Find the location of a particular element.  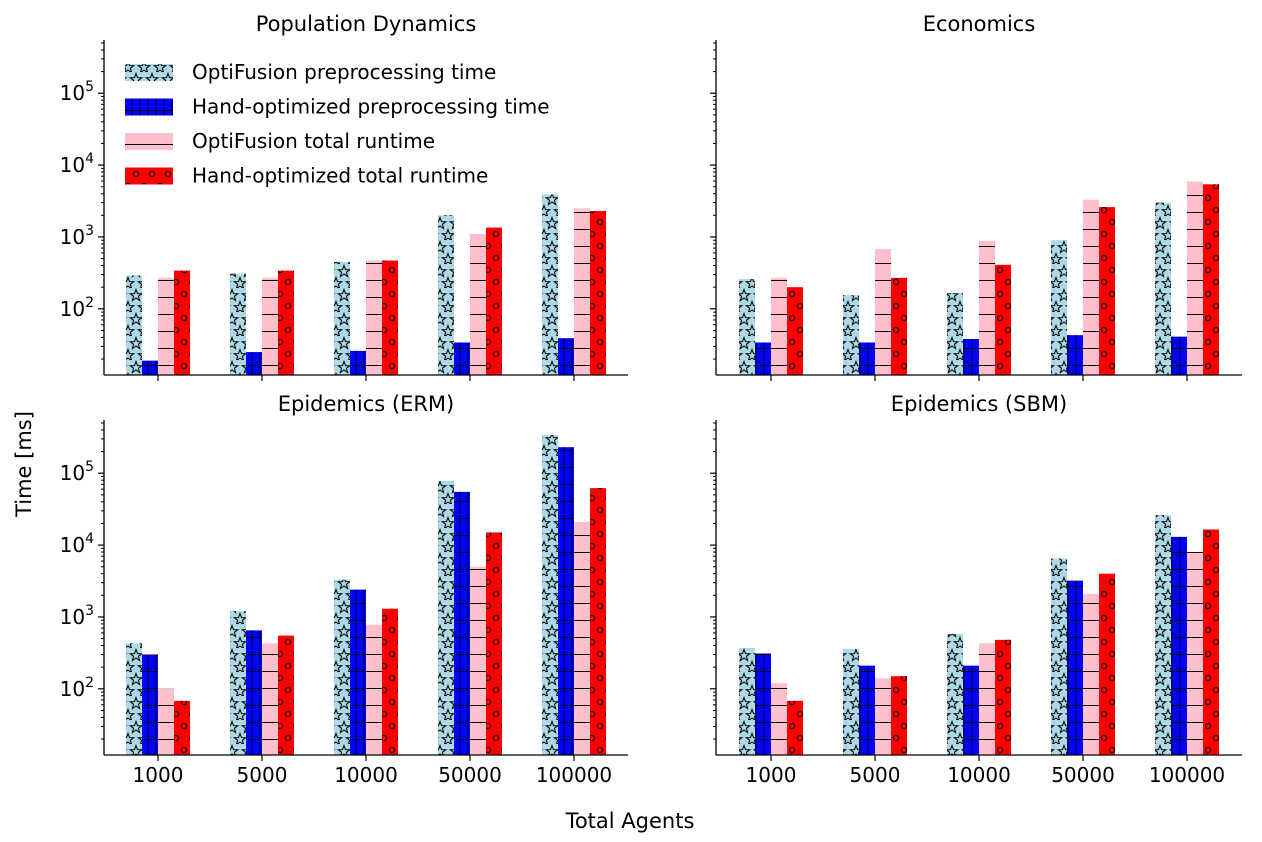

x-axis-label: Total Agents is located at coordinates (630, 821).